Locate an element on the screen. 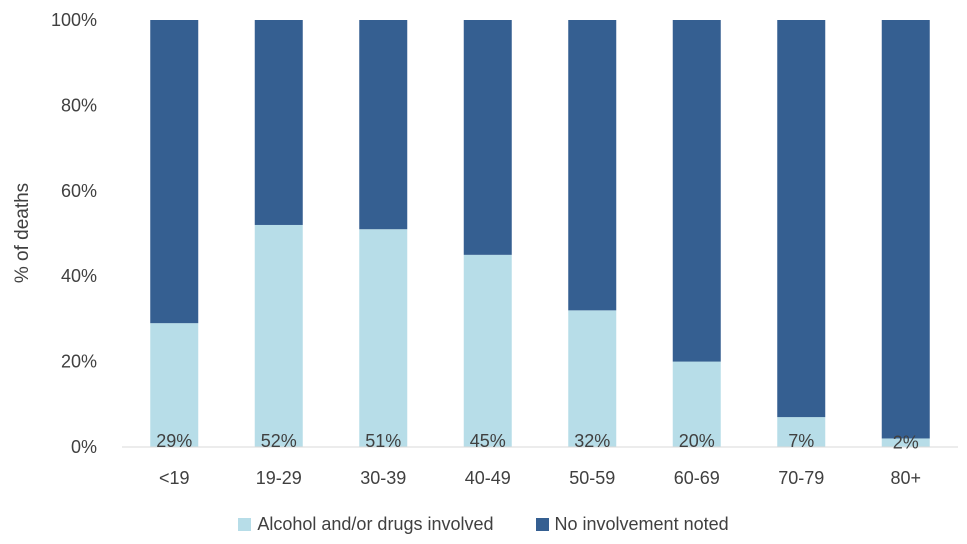  x-tick-label: <19 is located at coordinates (174, 478).